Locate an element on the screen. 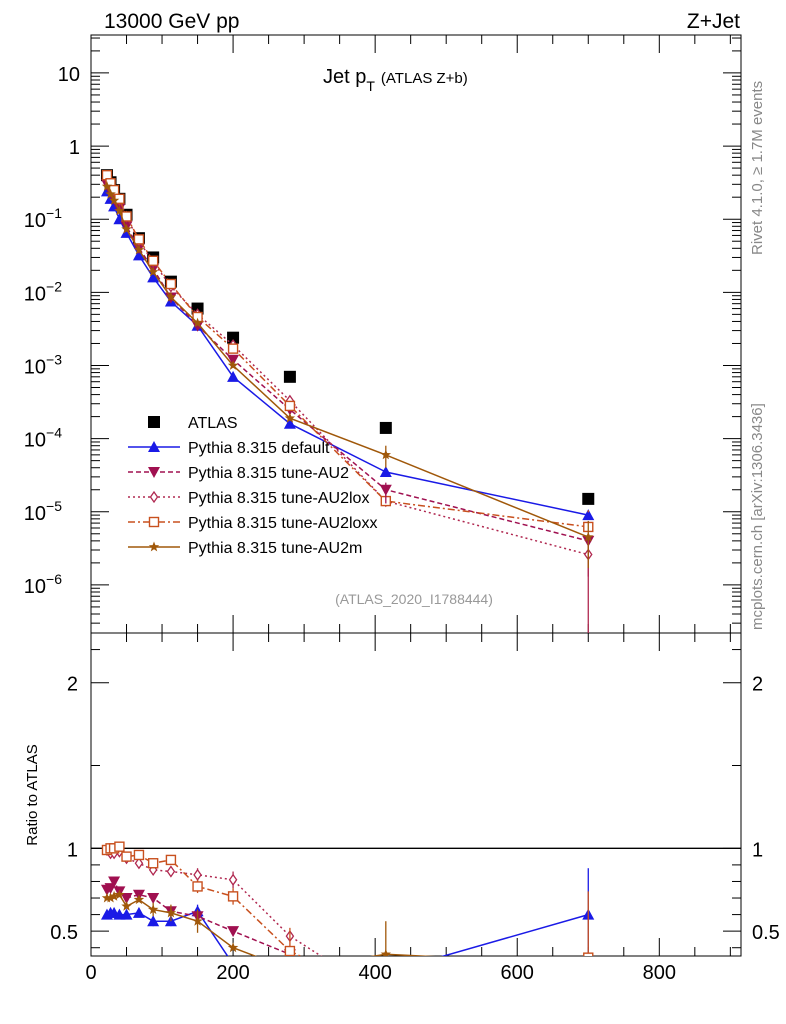 The image size is (786, 1024). legend-marker-AU2 is located at coordinates (154, 472).